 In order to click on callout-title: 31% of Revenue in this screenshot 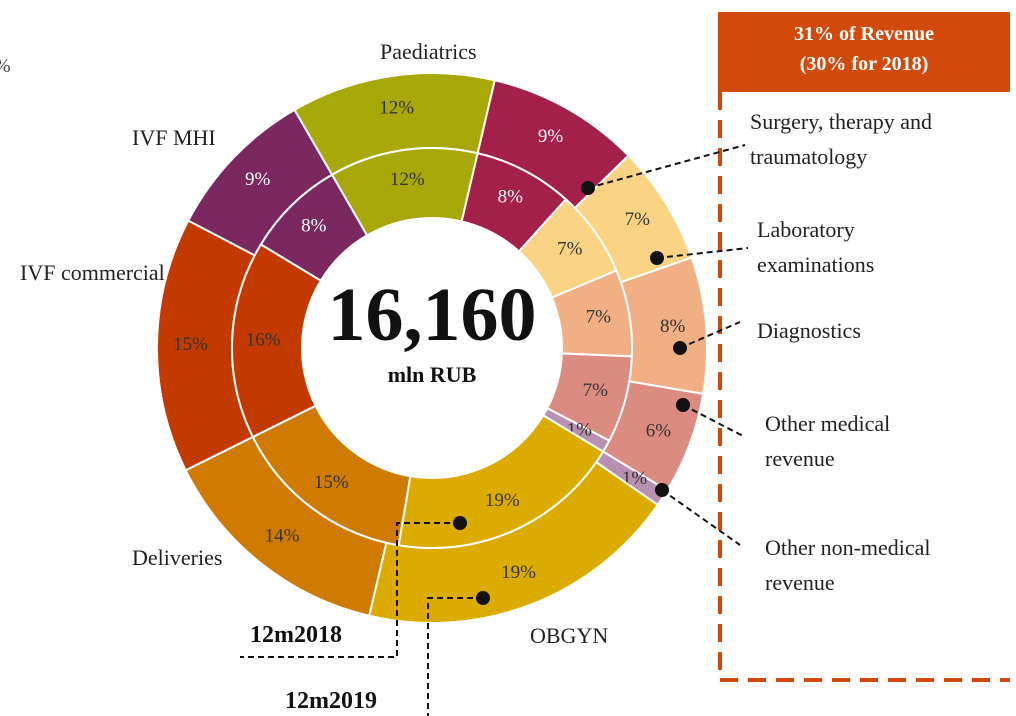, I will do `click(864, 34)`.